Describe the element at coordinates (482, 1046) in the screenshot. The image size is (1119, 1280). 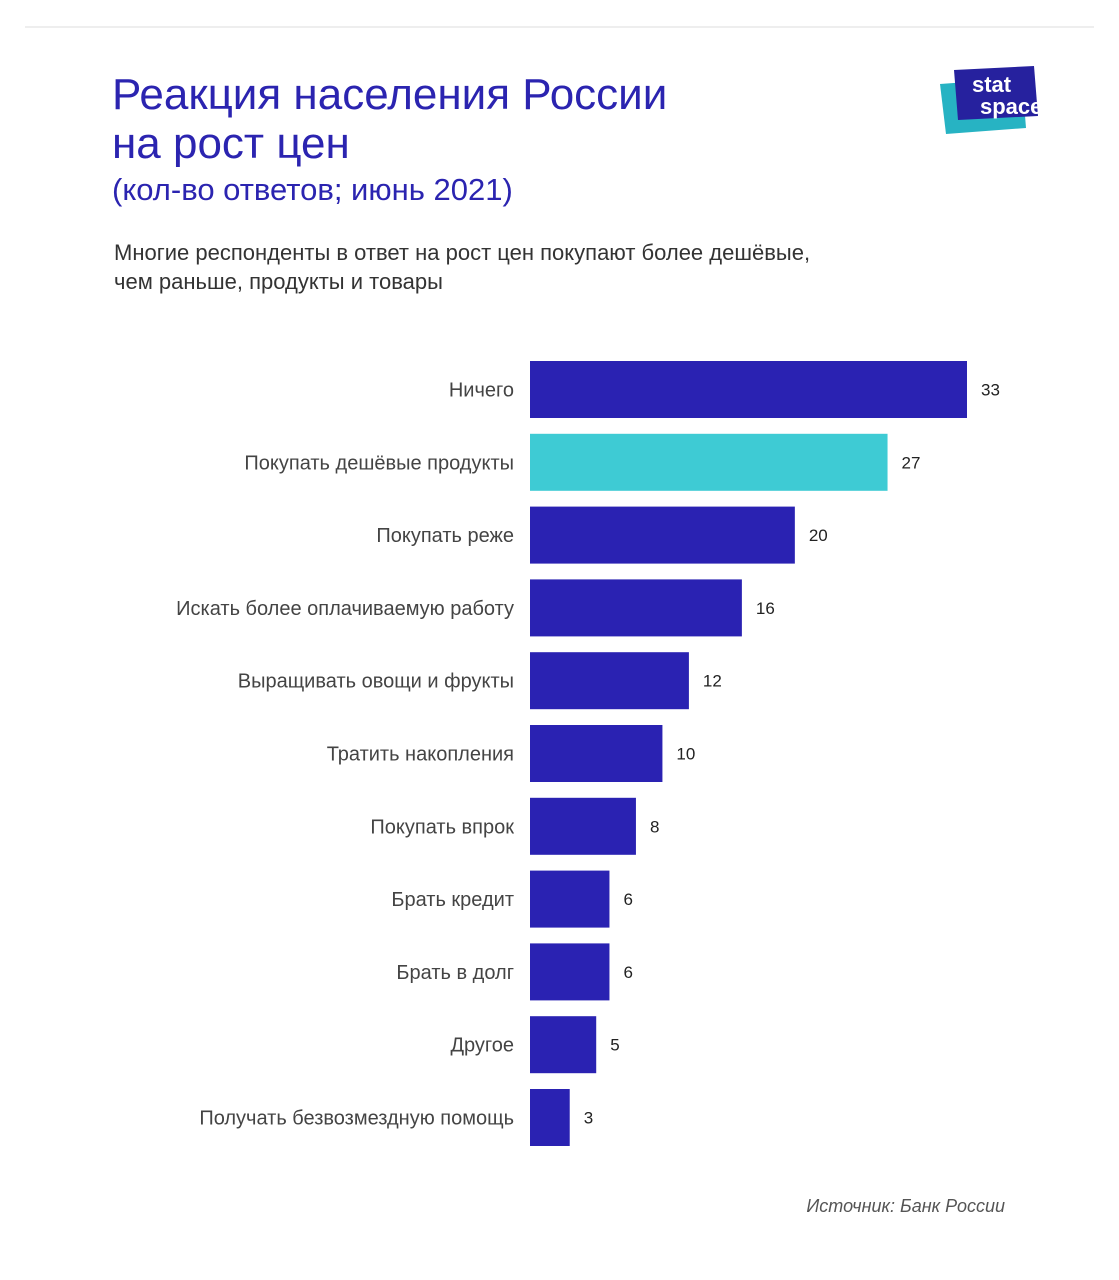
I see `category-label: Другое` at that location.